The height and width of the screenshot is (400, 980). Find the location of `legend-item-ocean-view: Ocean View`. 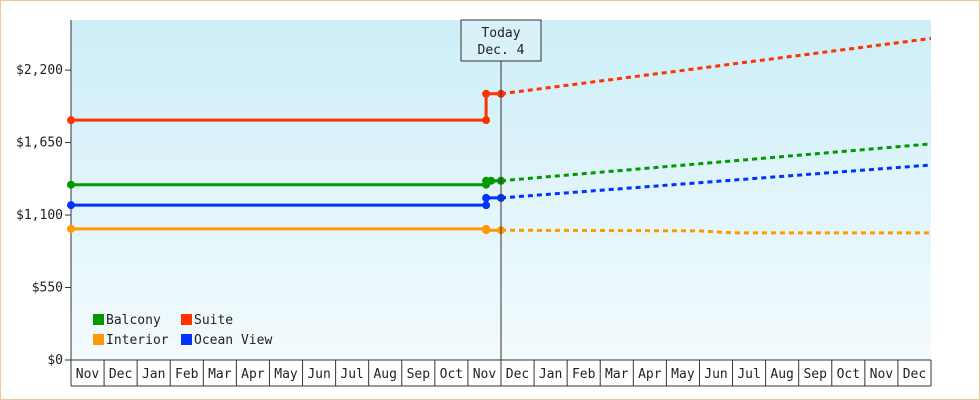

legend-item-ocean-view: Ocean View is located at coordinates (226, 340).